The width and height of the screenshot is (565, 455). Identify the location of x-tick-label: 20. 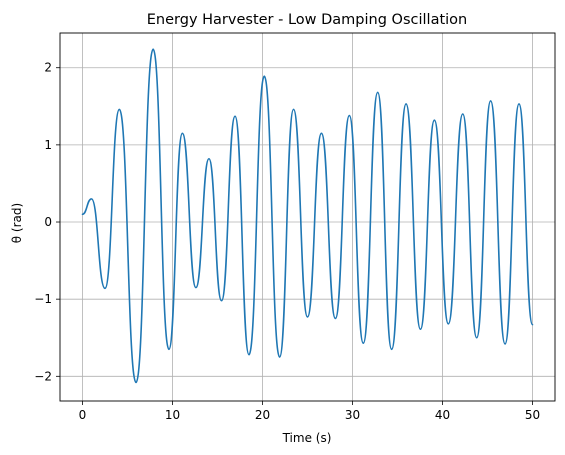
(262, 415).